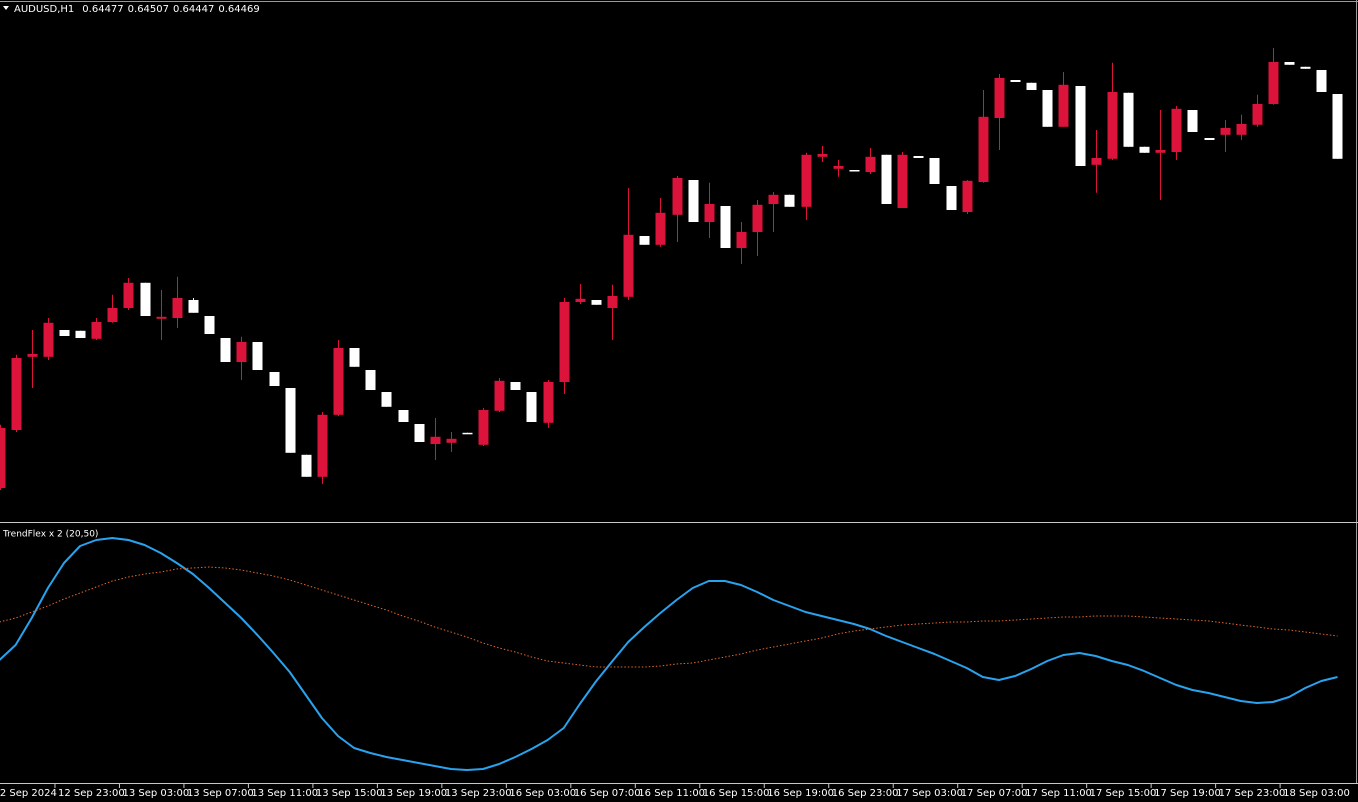  What do you see at coordinates (155, 793) in the screenshot?
I see `x-tick-label: 13 Sep 03:00` at bounding box center [155, 793].